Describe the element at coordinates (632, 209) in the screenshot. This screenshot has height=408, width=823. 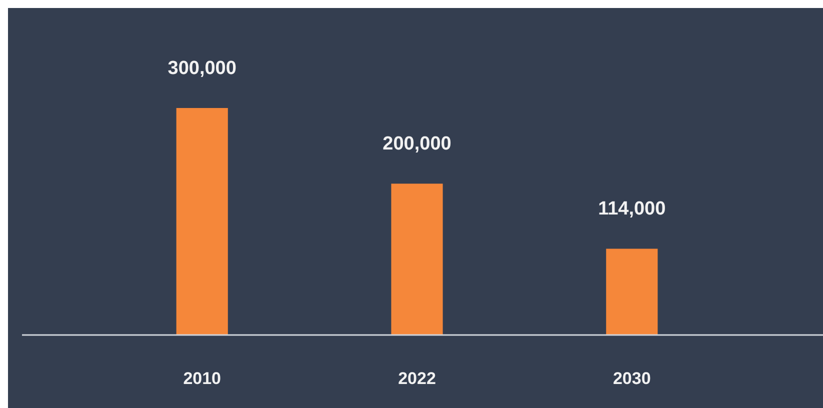
I see `data-label: 114,000` at that location.